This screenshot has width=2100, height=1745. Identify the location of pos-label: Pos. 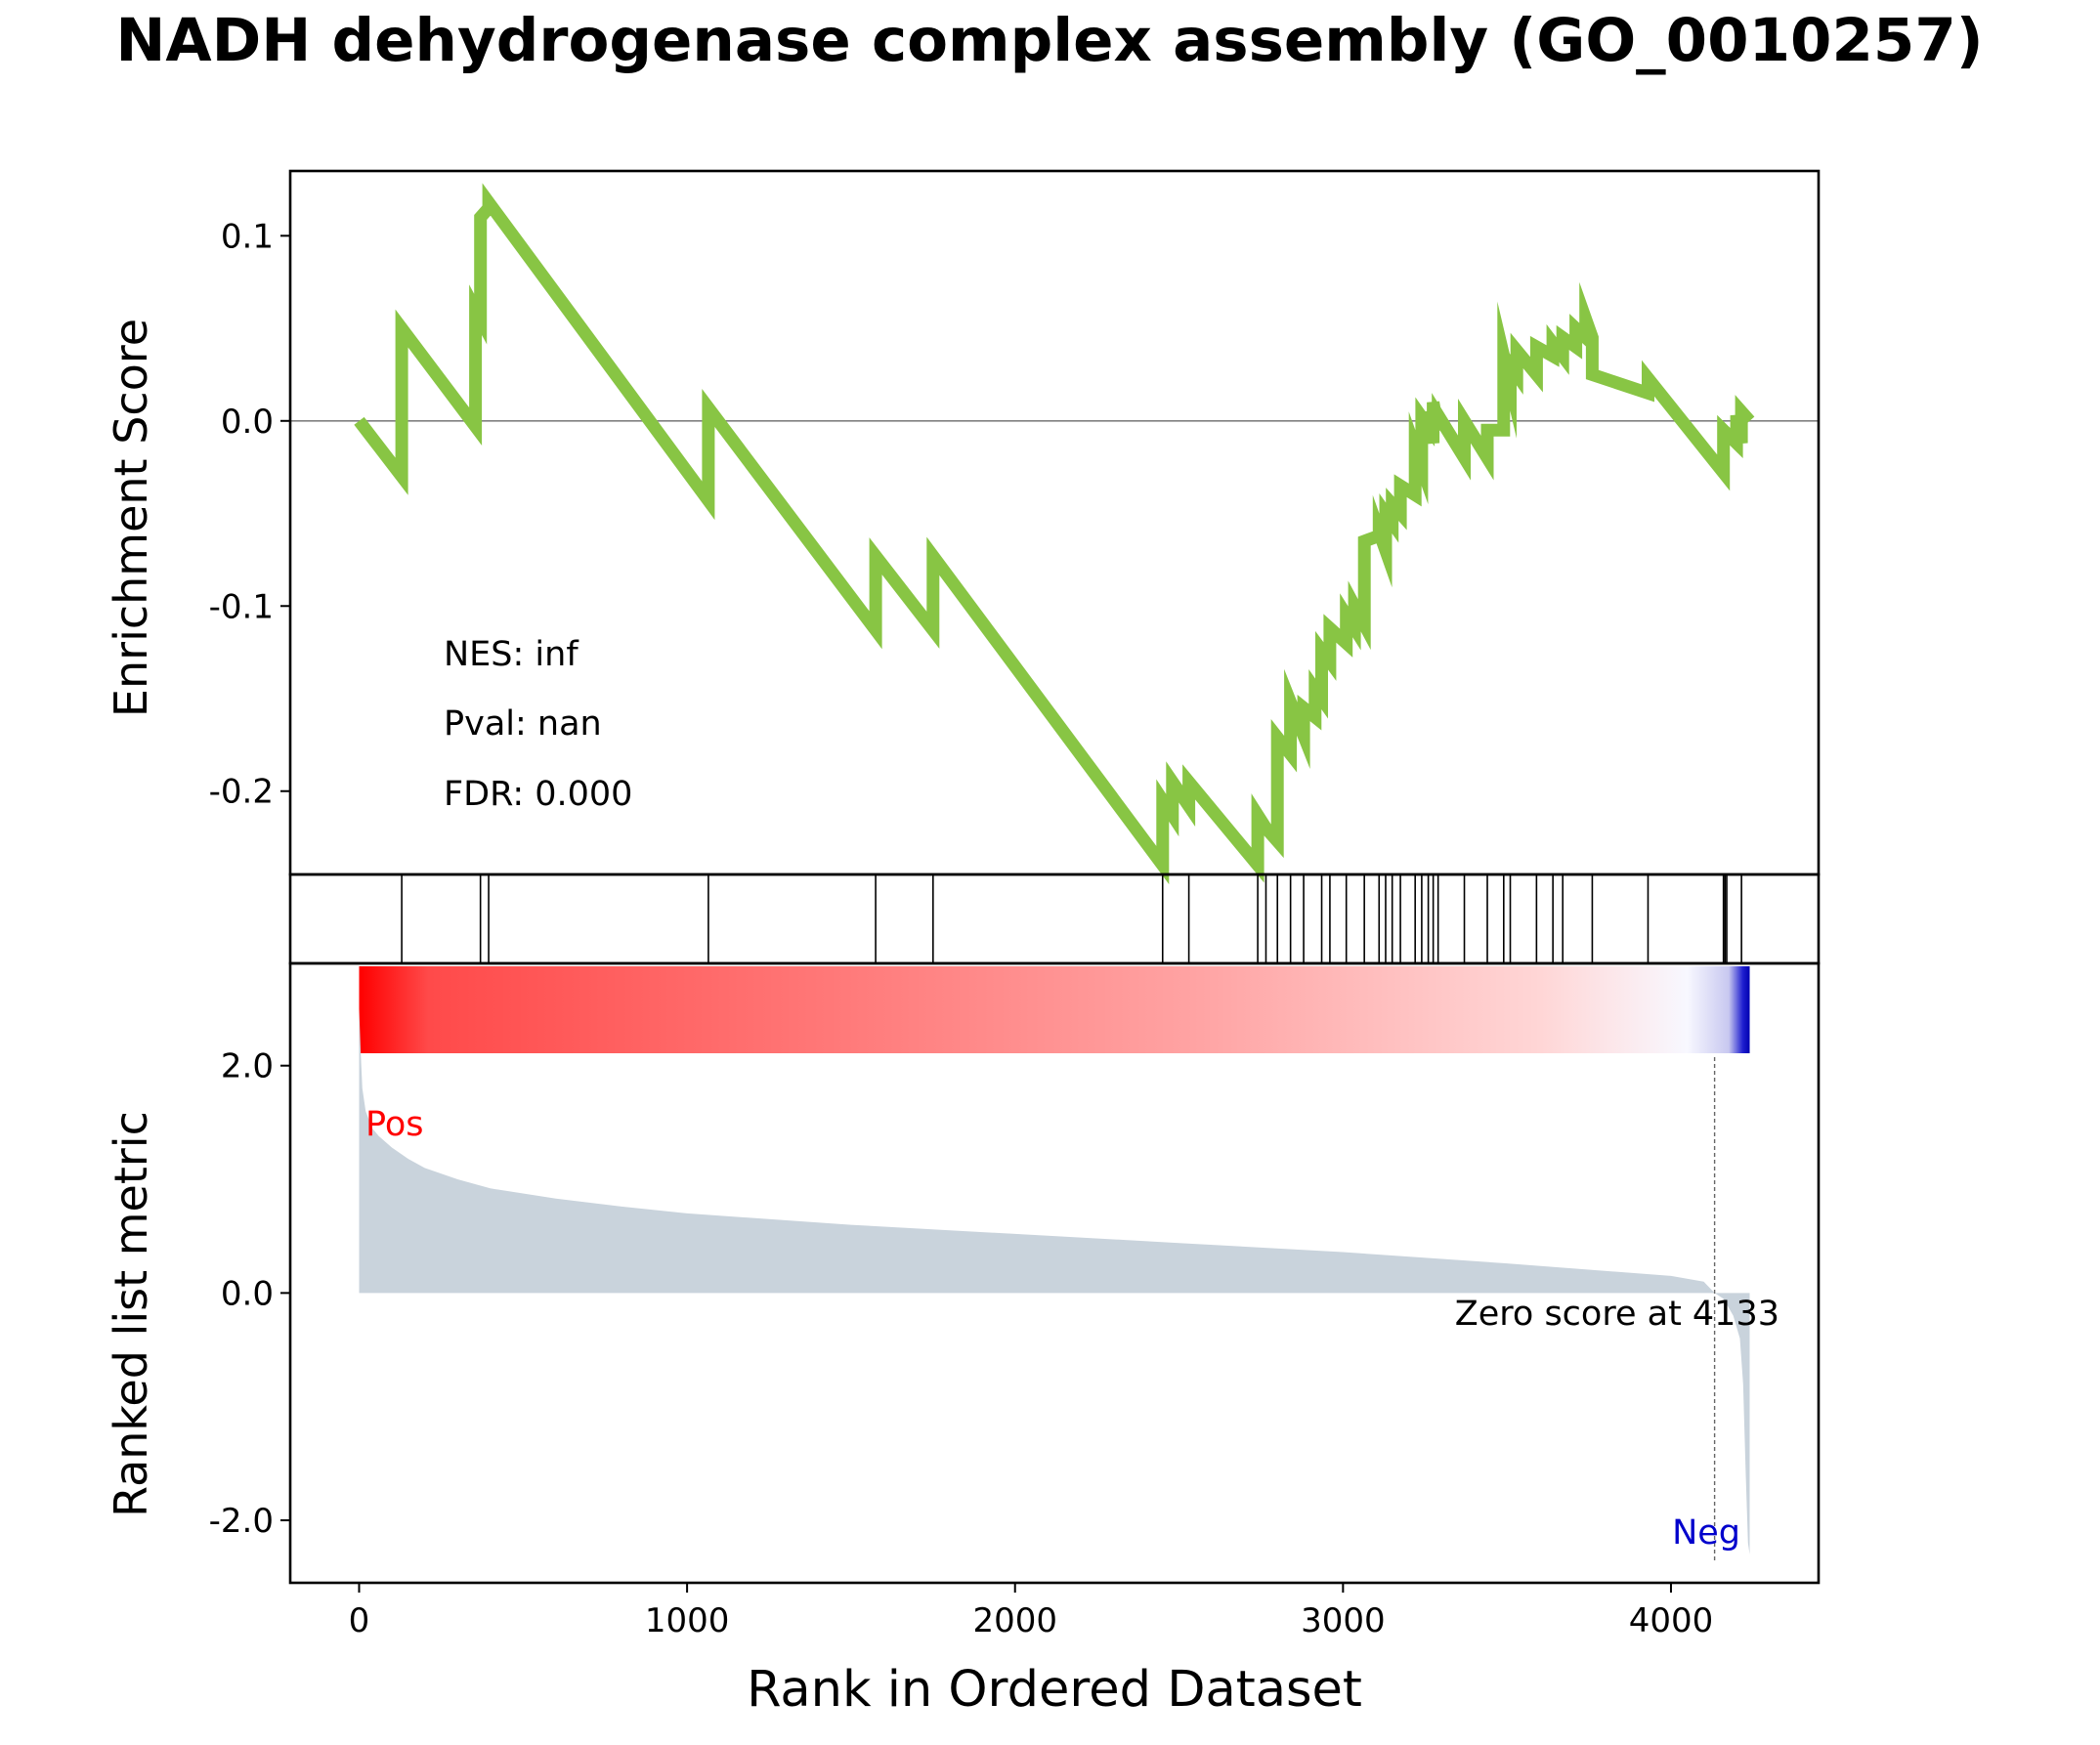
(395, 1124).